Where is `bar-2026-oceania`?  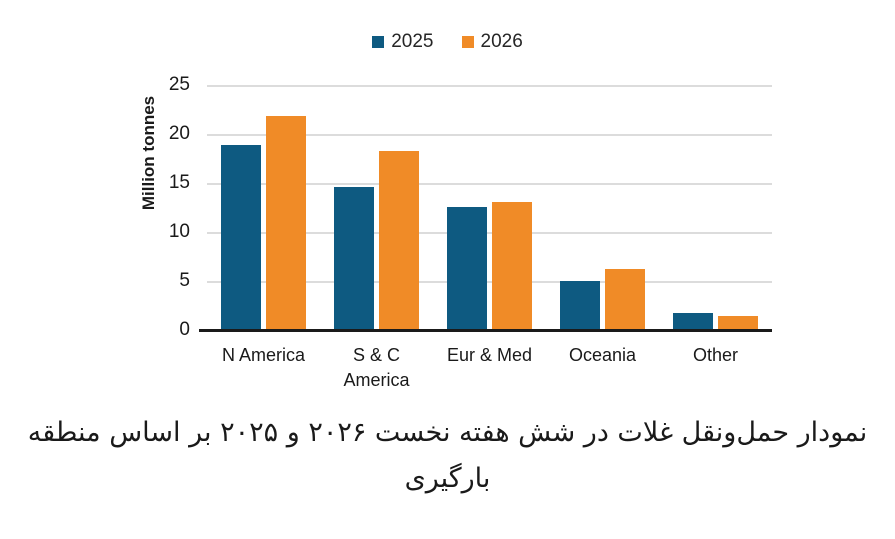 bar-2026-oceania is located at coordinates (625, 300).